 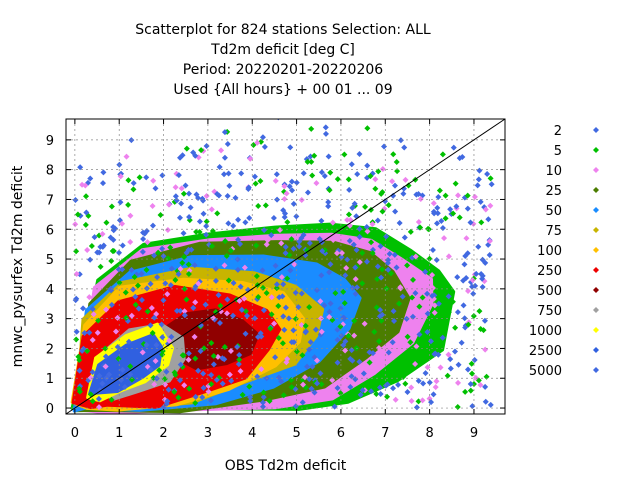 What do you see at coordinates (553, 231) in the screenshot?
I see `legend-label: 75` at bounding box center [553, 231].